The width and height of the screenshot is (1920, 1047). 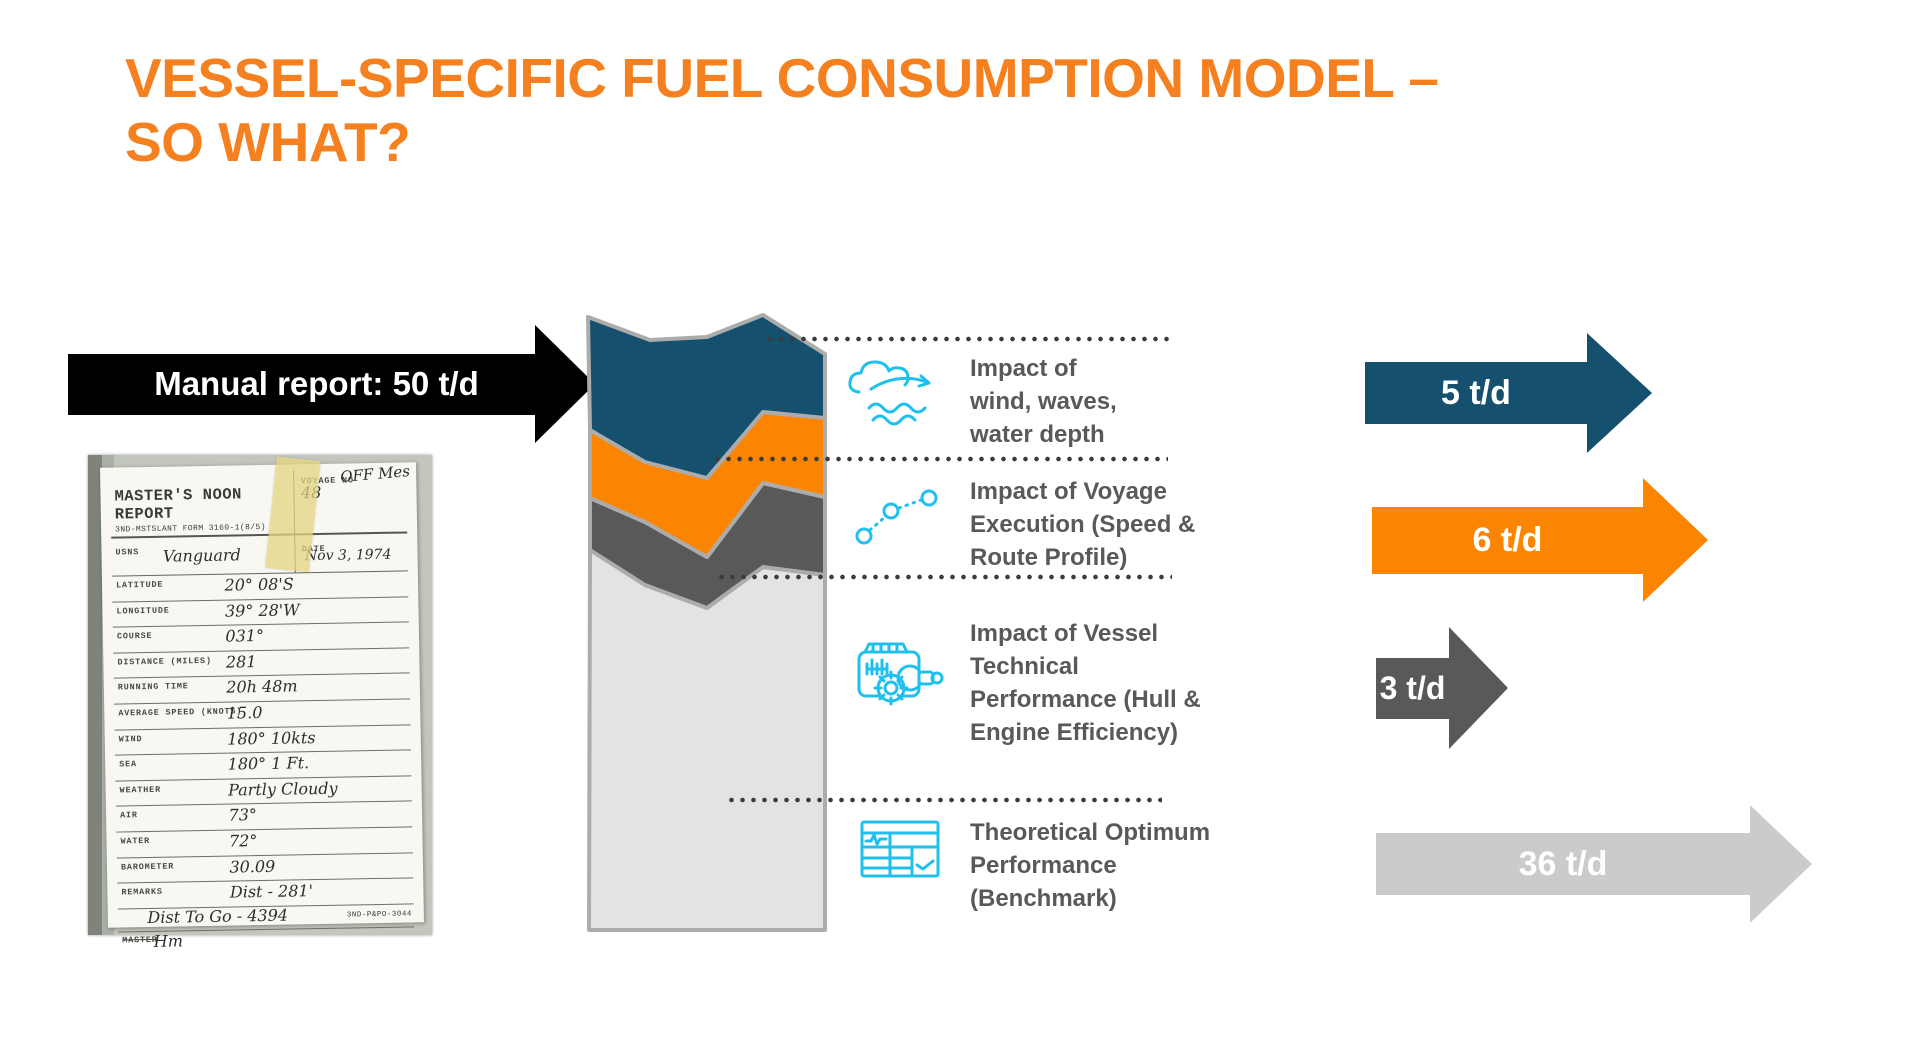 I want to click on form-subtitle: 3ND-MSTSLANT FORM 3160-1(8/5), so click(x=190, y=528).